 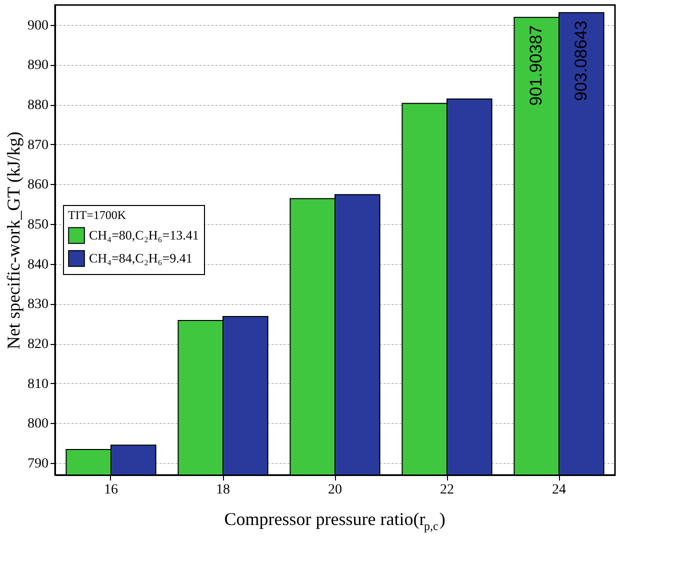 I want to click on y-tick-label: 790, so click(x=38, y=464).